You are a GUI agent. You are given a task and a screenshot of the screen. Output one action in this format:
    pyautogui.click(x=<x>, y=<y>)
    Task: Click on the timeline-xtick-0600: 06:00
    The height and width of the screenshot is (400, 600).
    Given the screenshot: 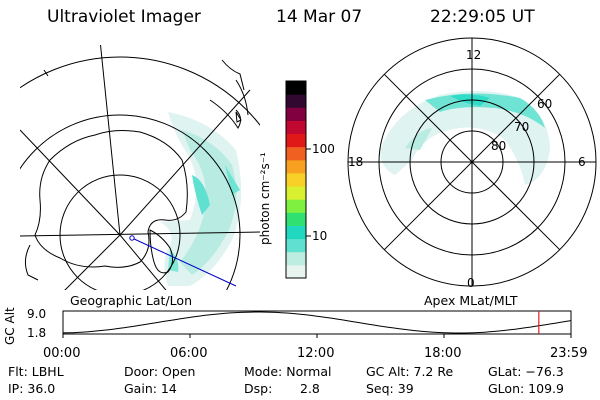 What is the action you would take?
    pyautogui.click(x=189, y=353)
    